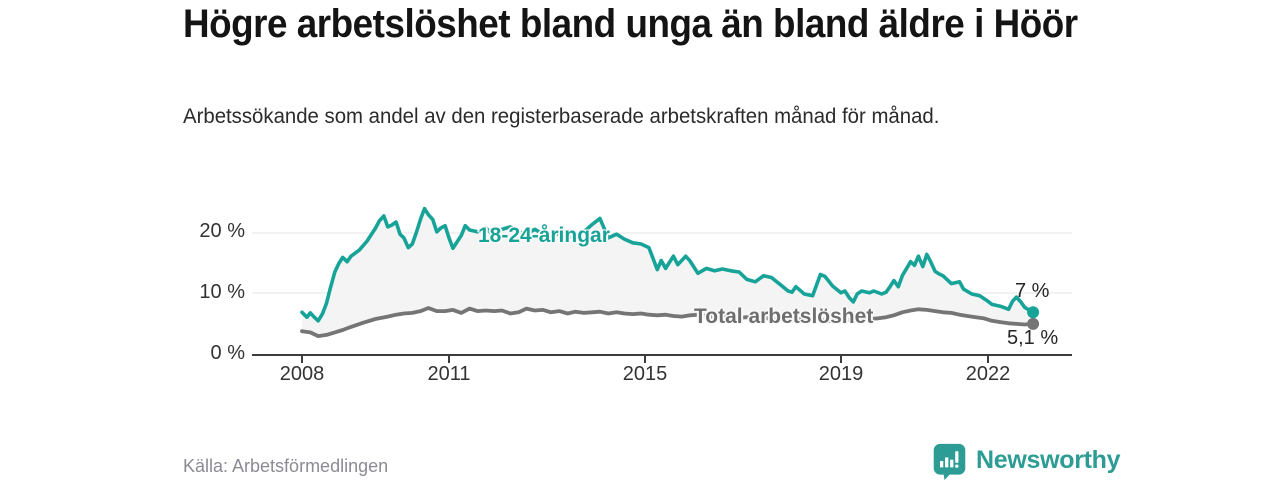 This screenshot has width=1280, height=480. I want to click on endpoint-dot-total, so click(1033, 323).